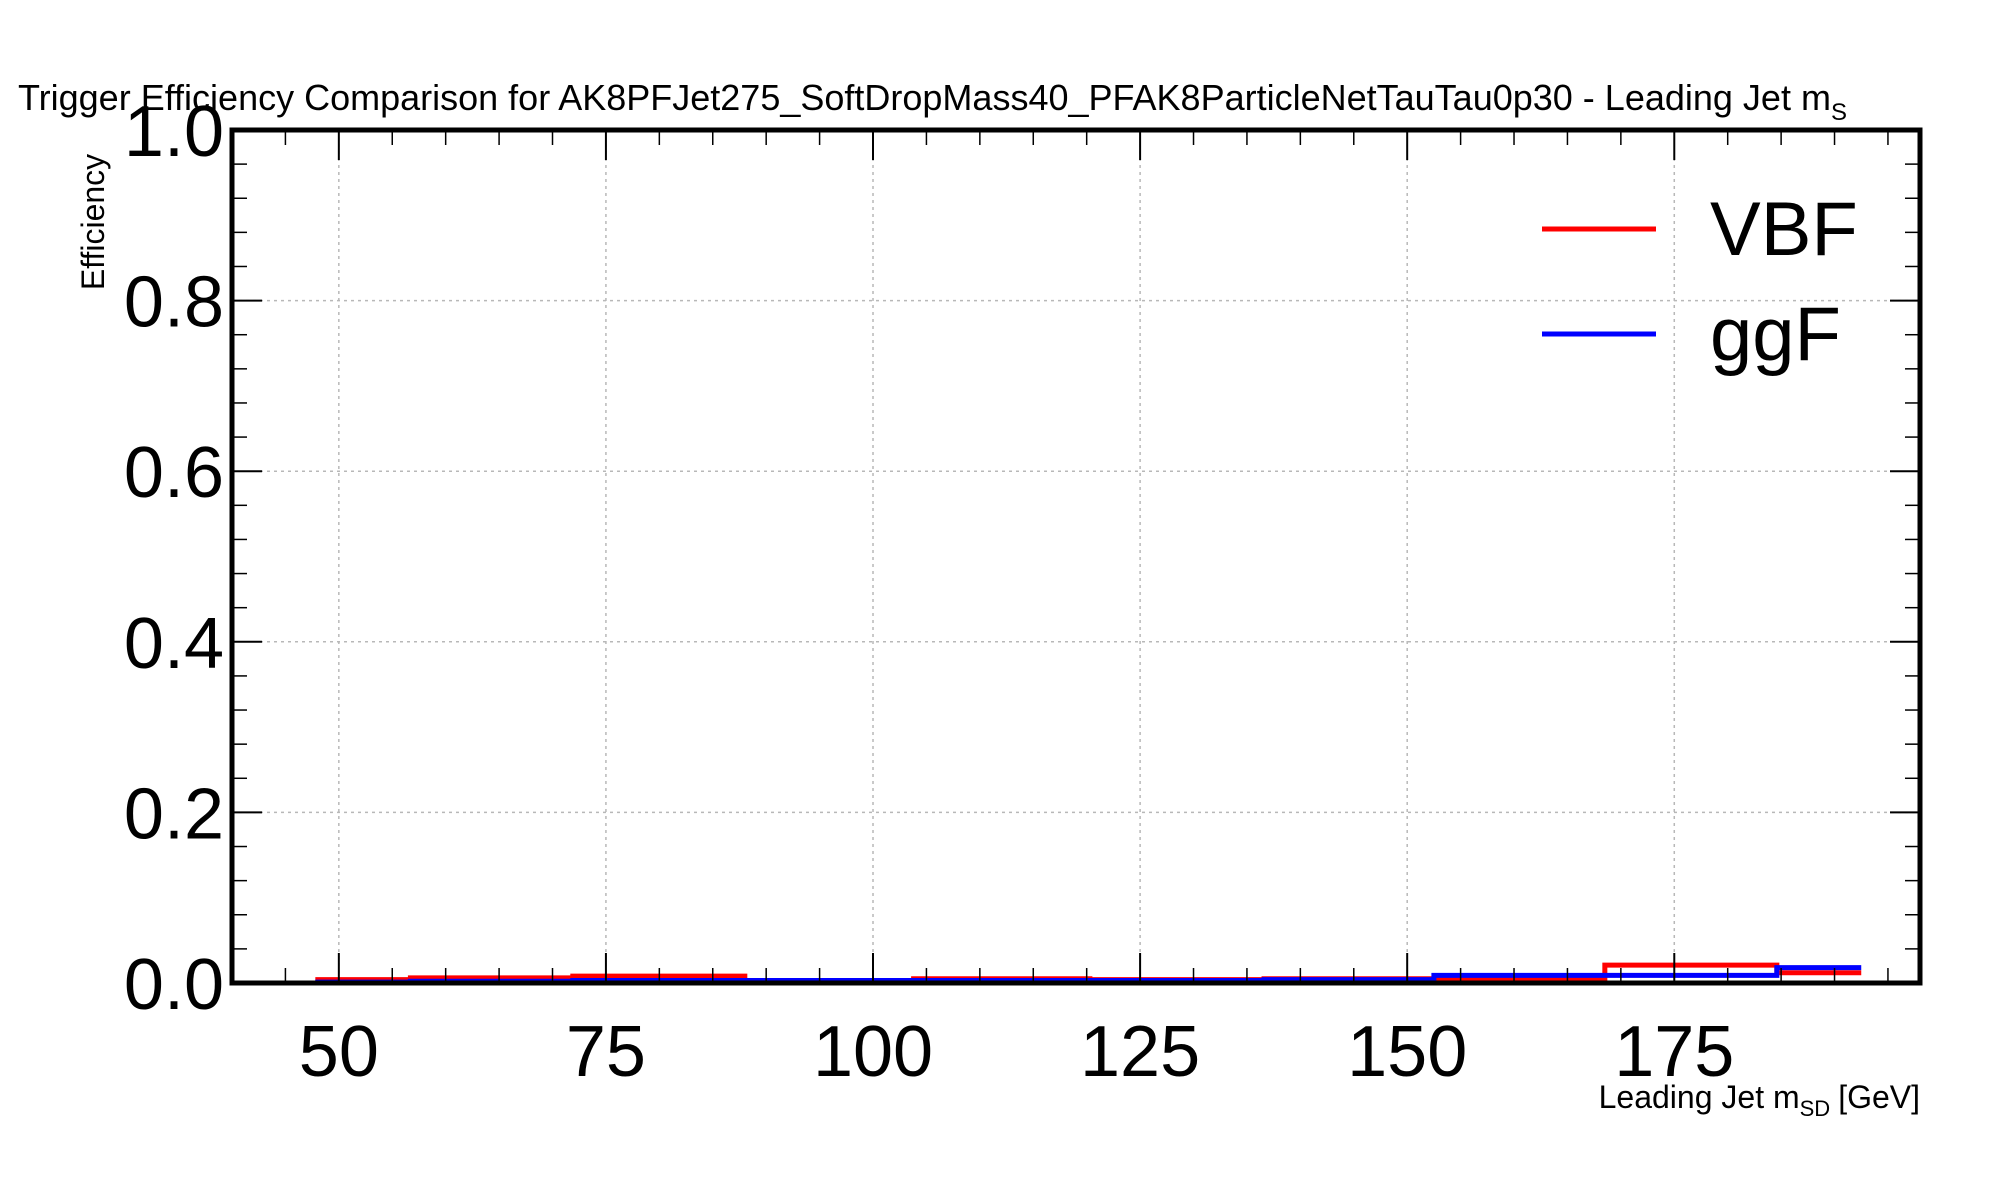 The width and height of the screenshot is (2000, 1200). What do you see at coordinates (174, 303) in the screenshot?
I see `y-tick-label: 0.8` at bounding box center [174, 303].